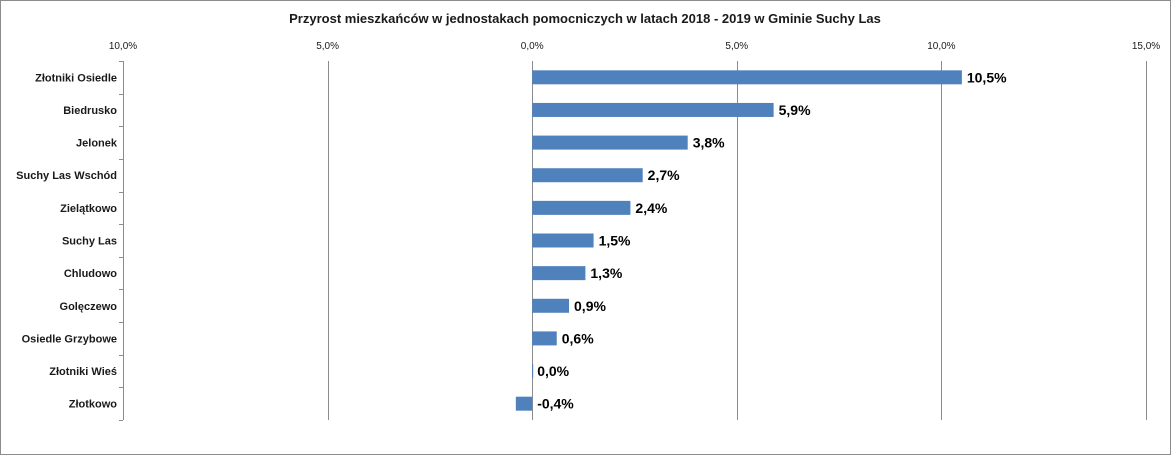  Describe the element at coordinates (1146, 46) in the screenshot. I see `x-tick-label: 15,0%` at that location.